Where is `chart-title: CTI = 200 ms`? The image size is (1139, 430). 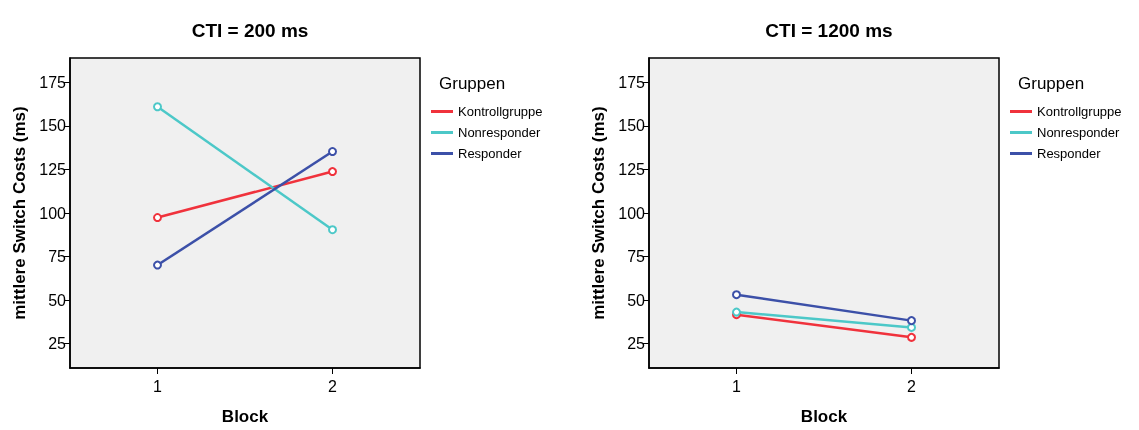
chart-title: CTI = 200 ms is located at coordinates (250, 30).